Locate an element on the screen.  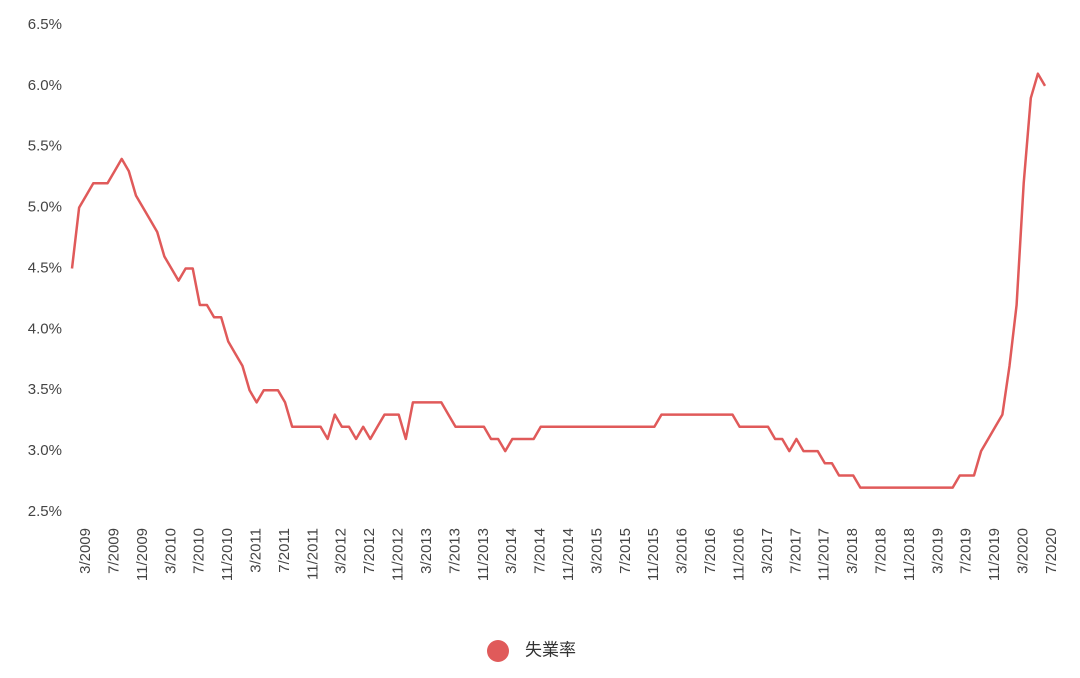
x-tick-label: 3/2017 is located at coordinates (767, 551).